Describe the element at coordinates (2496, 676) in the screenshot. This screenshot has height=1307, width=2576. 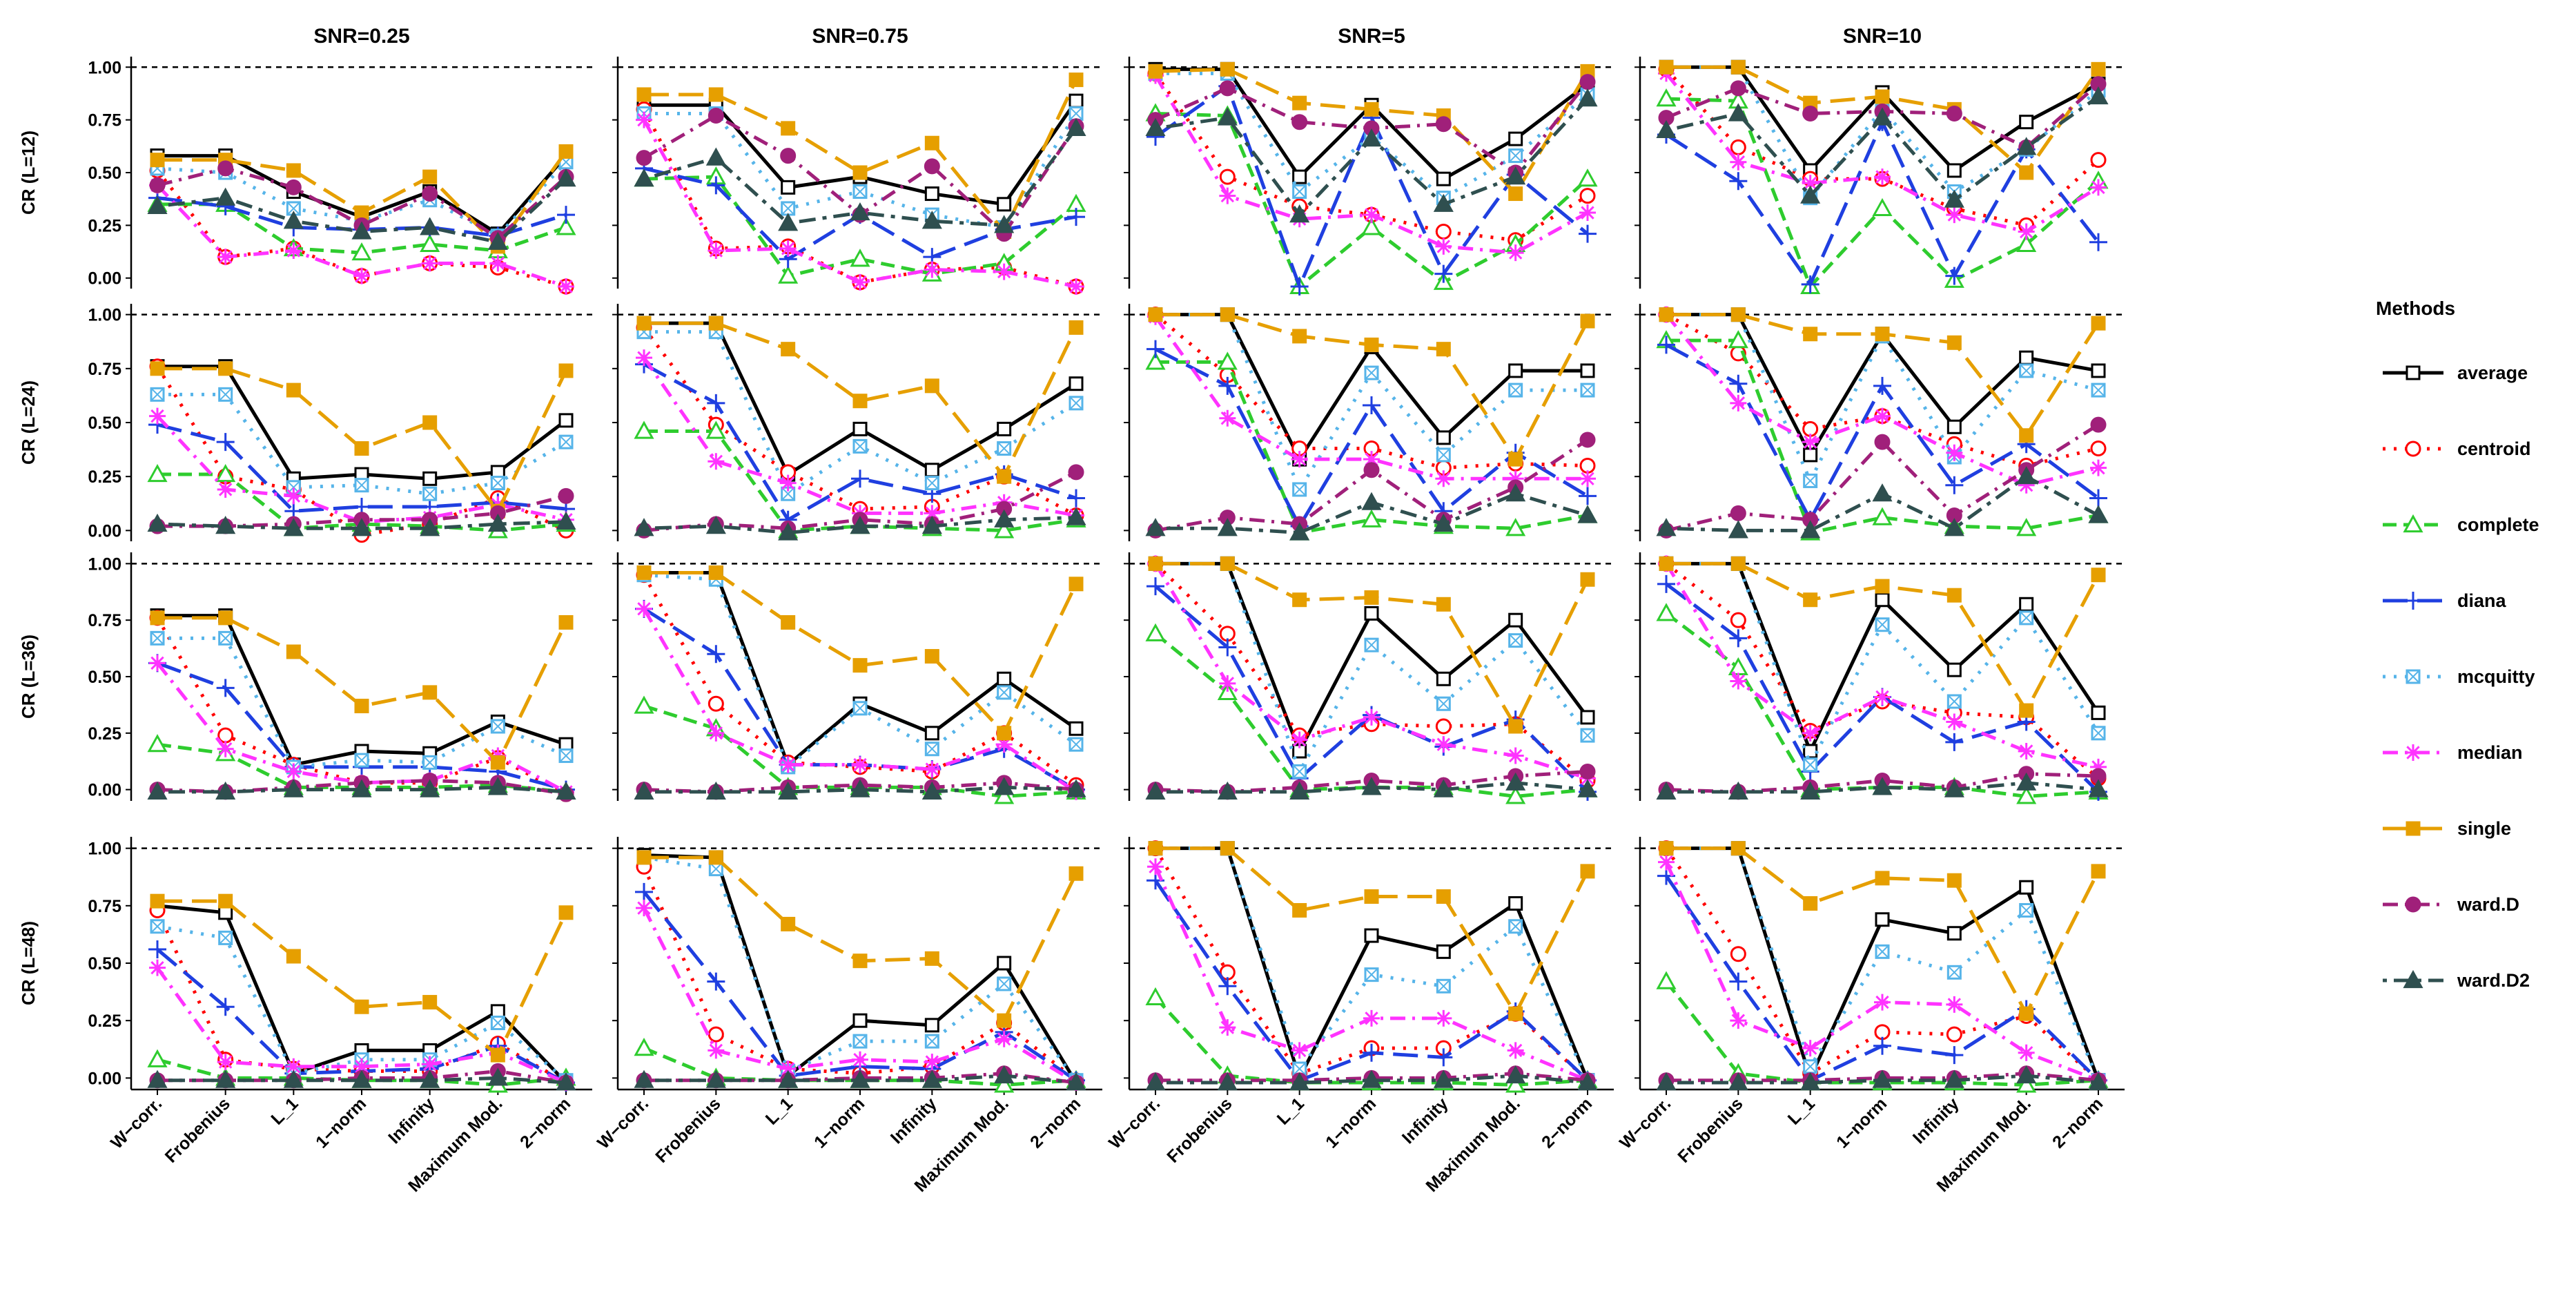
I see `legend-label: mcquitty` at that location.